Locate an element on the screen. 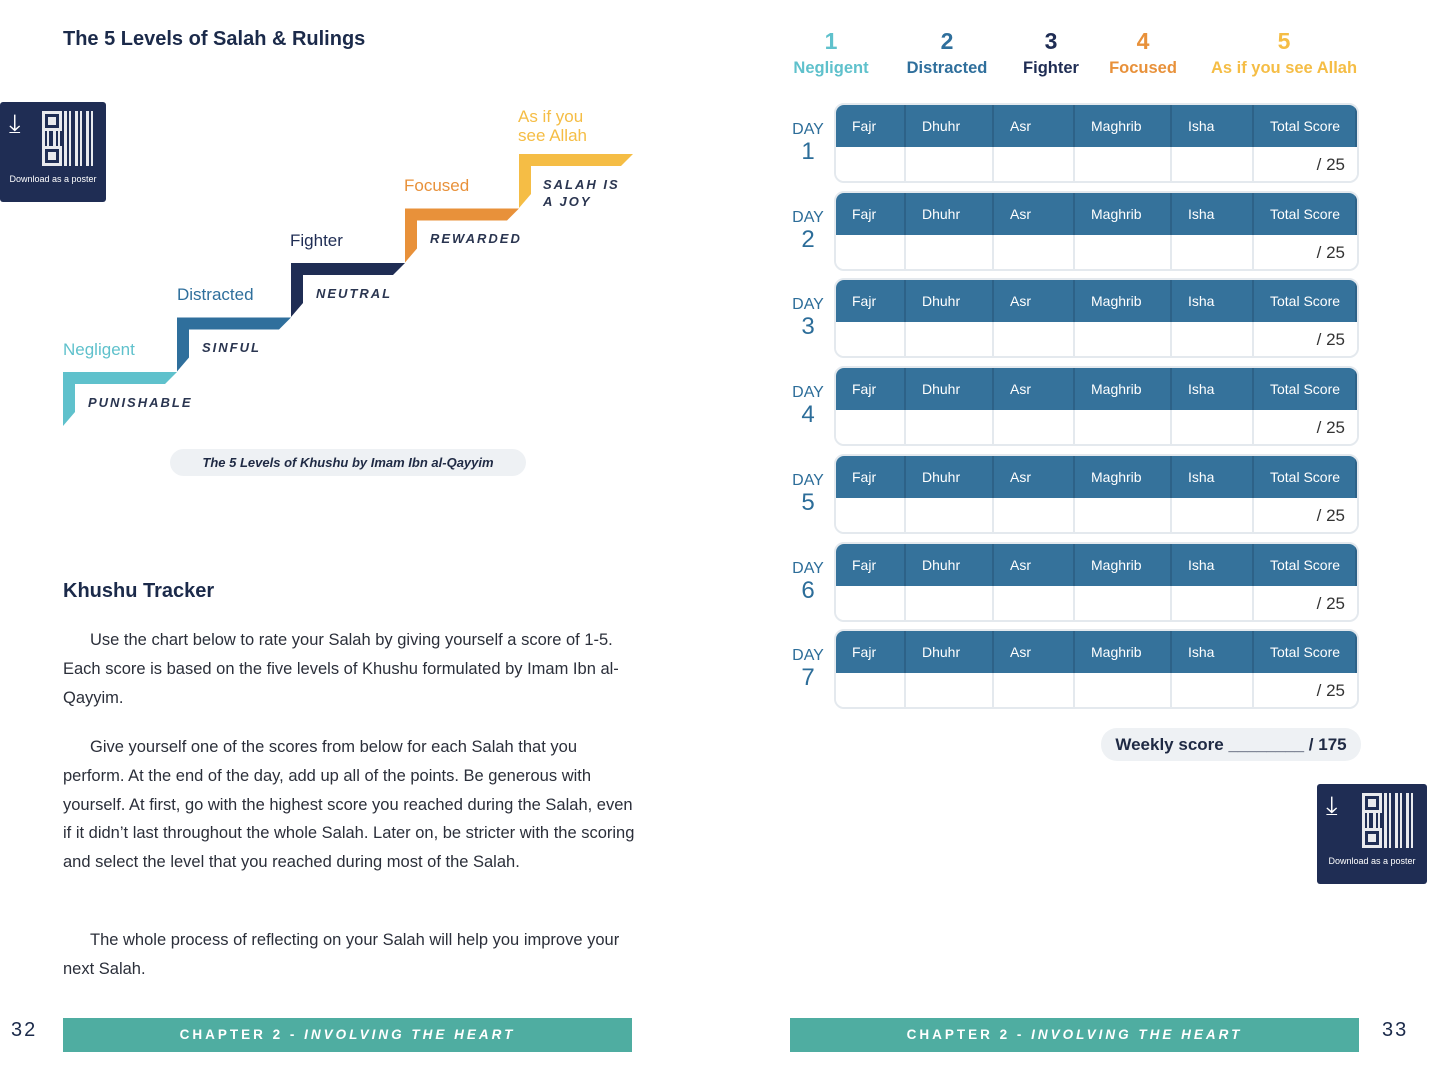 The image size is (1445, 1067). section-title: Khushu Tracker is located at coordinates (139, 591).